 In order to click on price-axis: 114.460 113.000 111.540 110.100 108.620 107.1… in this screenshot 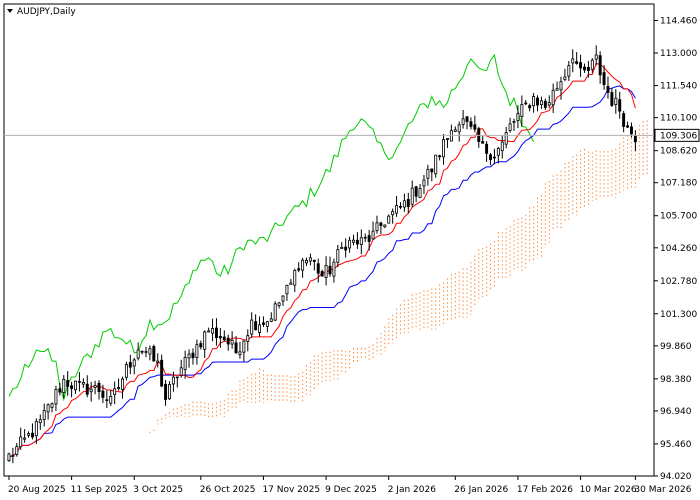, I will do `click(677, 249)`.